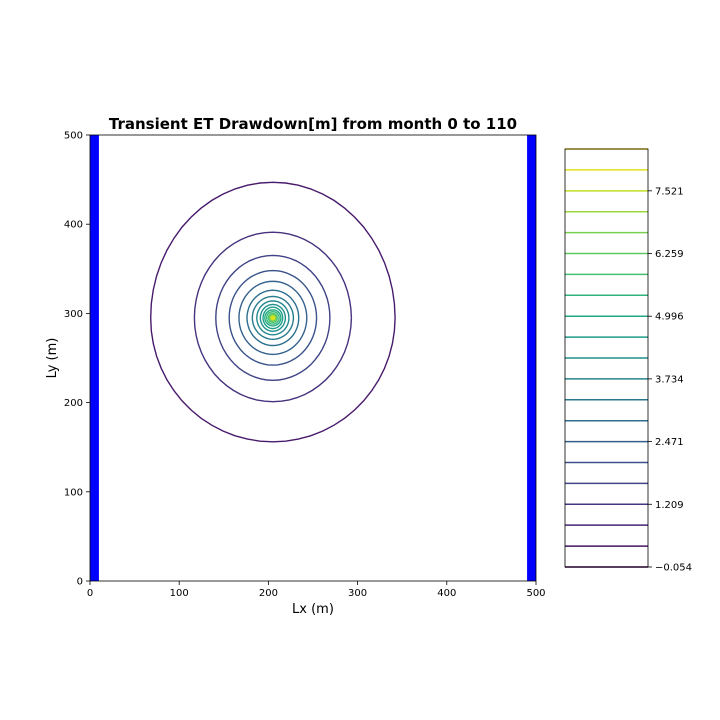 The image size is (720, 720). I want to click on colorbar-tick-label: 3.734, so click(669, 379).